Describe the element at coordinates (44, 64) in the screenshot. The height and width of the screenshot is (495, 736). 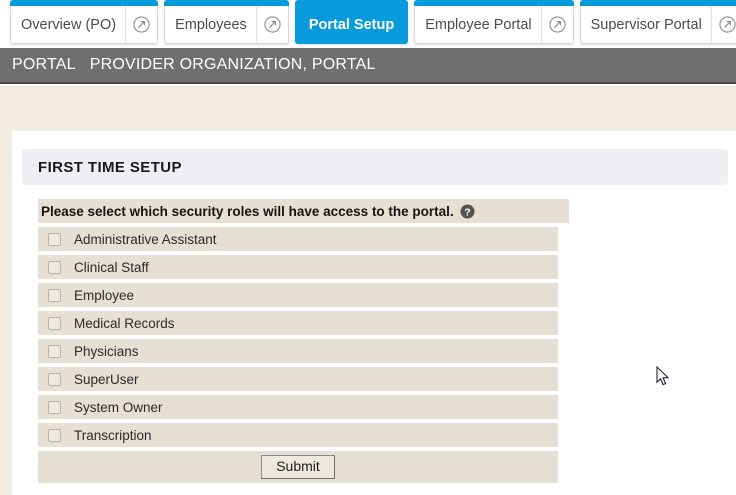
I see `context-module-label: PORTAL` at that location.